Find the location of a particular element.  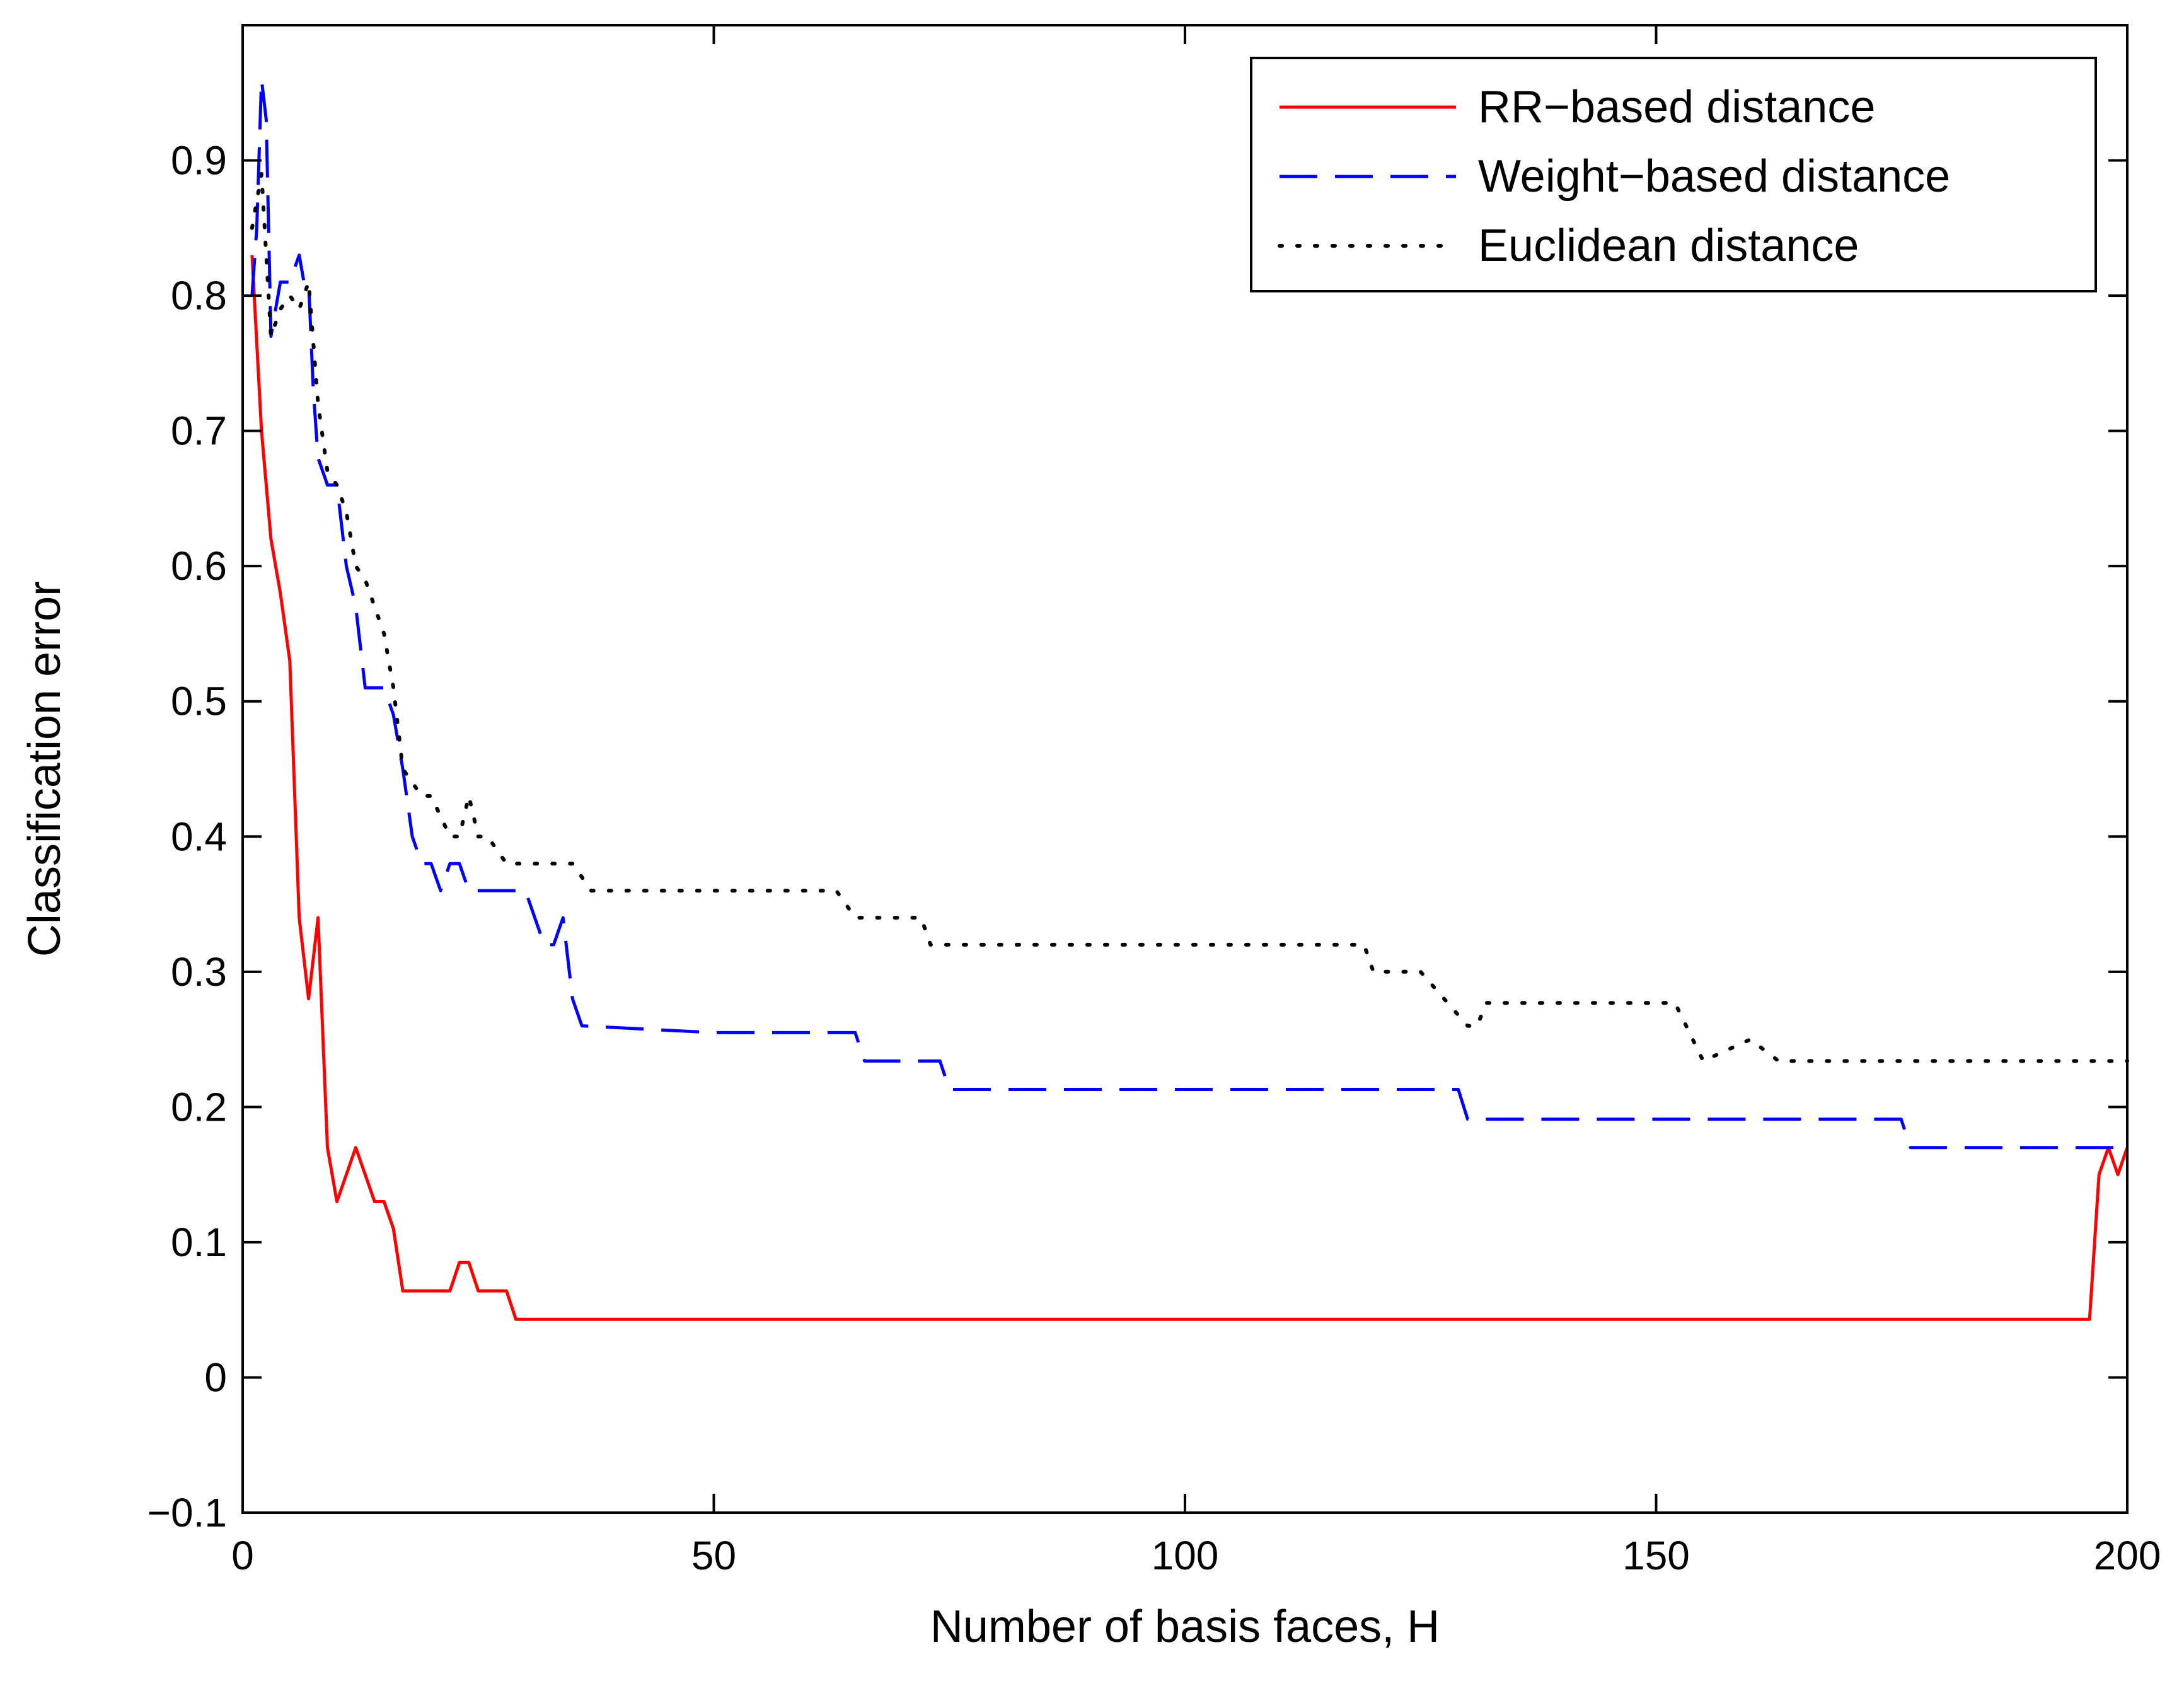

y-tick-label: 0.3 is located at coordinates (199, 972).